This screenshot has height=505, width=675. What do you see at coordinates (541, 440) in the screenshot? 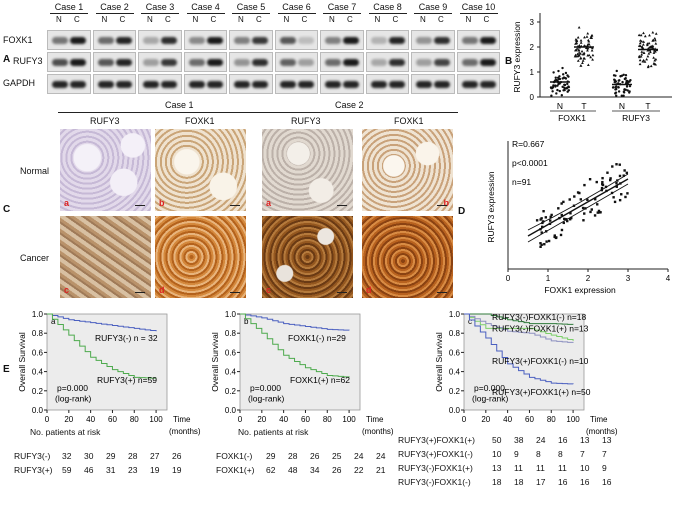
I see `risk-value: 24` at bounding box center [541, 440].